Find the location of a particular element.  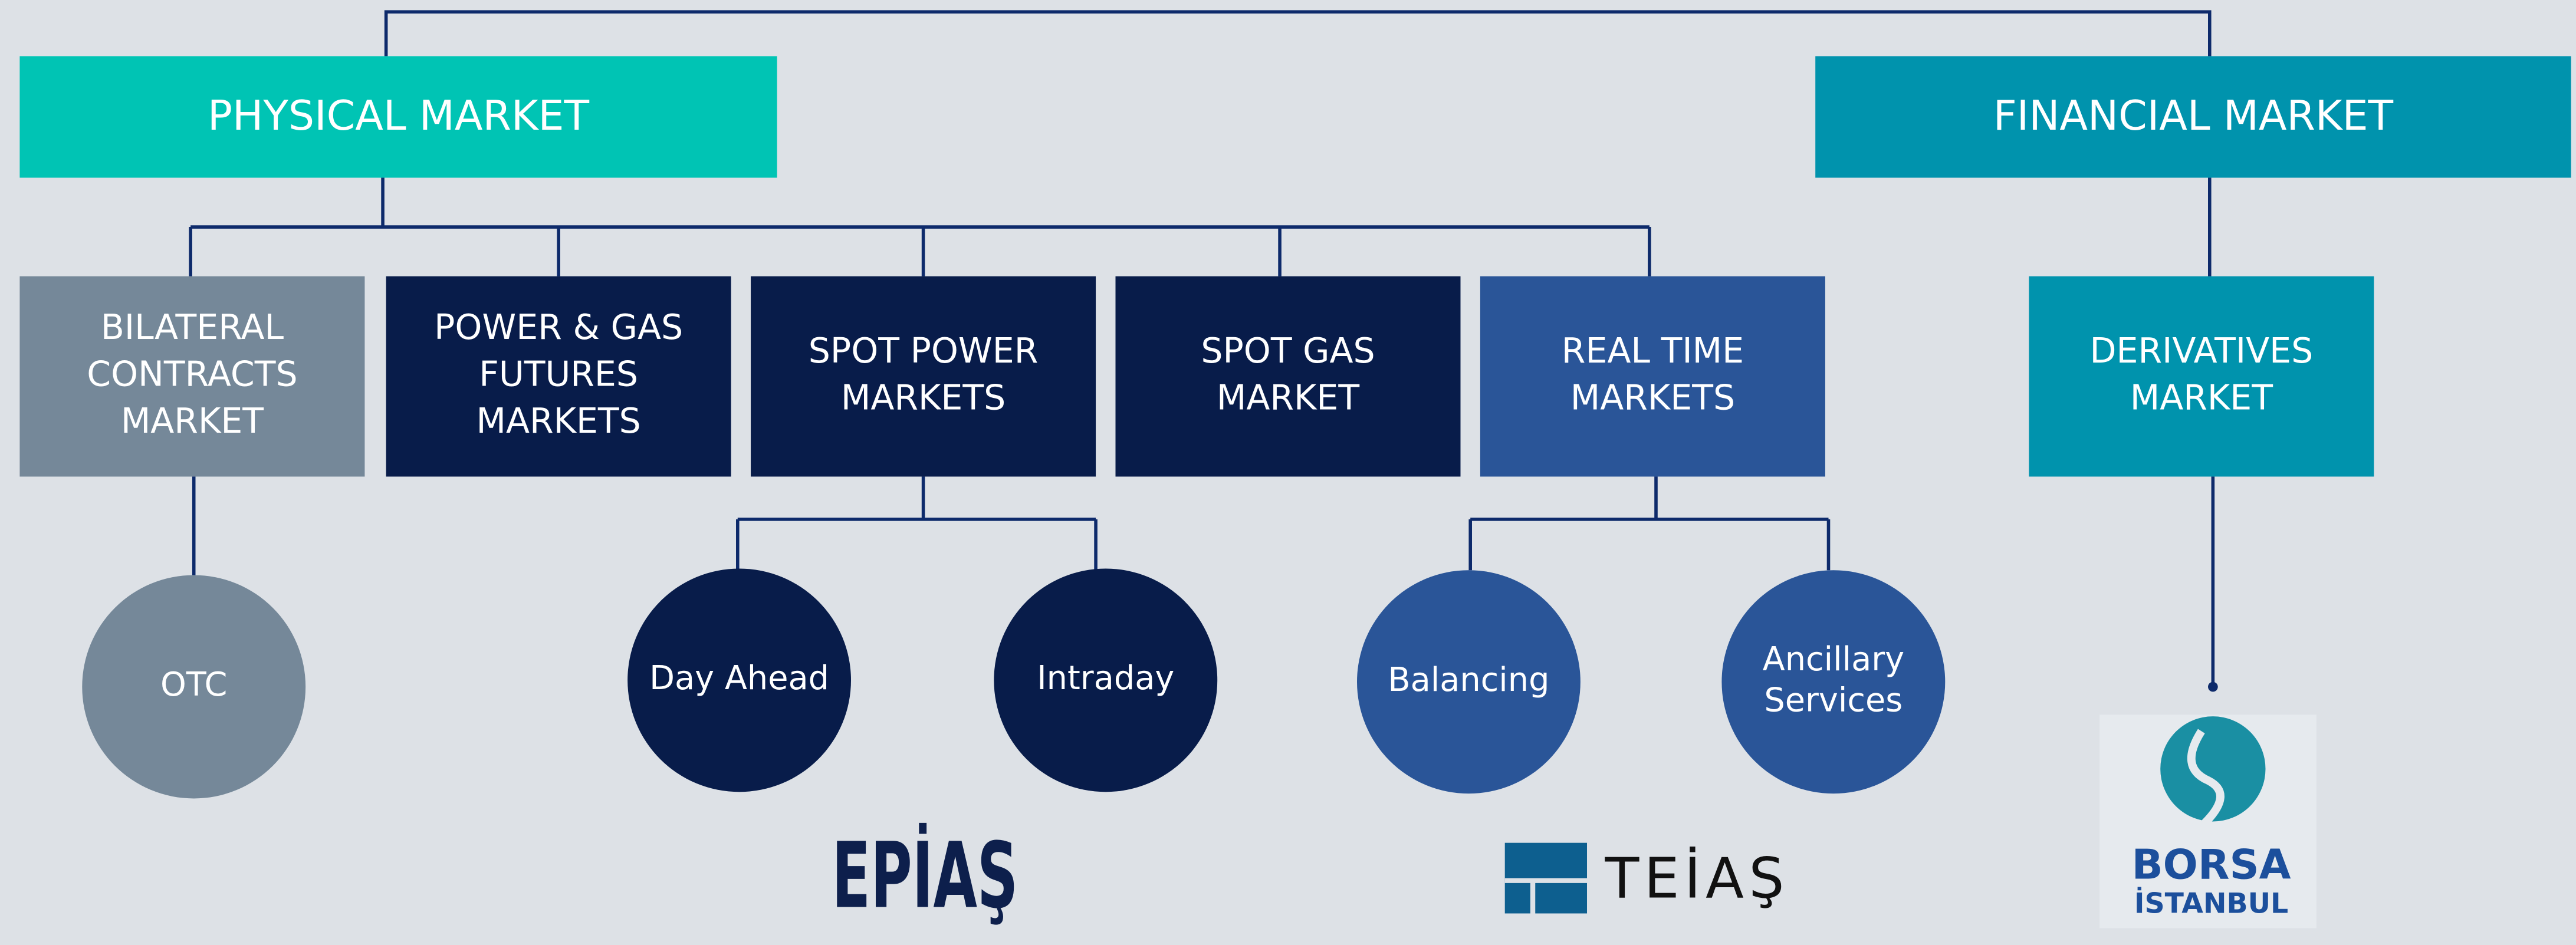

label: REAL TIME is located at coordinates (1653, 351).